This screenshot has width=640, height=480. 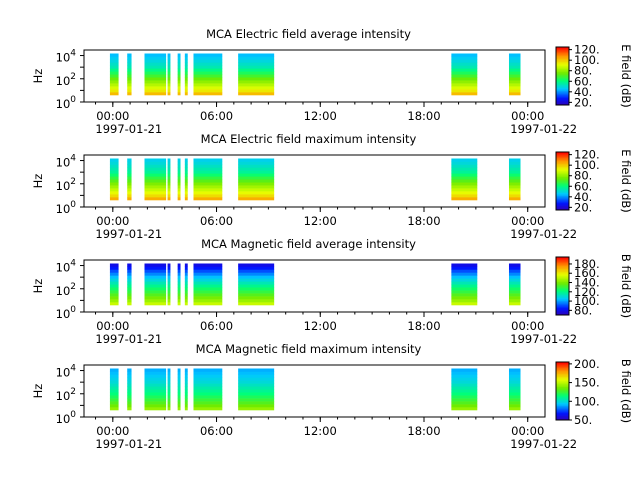 What do you see at coordinates (423, 431) in the screenshot?
I see `x-tick-label: 18:00` at bounding box center [423, 431].